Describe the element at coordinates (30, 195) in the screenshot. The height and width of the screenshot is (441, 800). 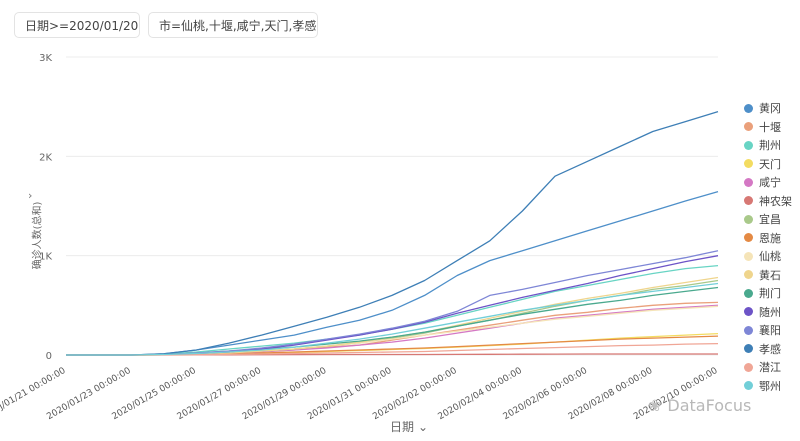
I see `chevron-right-icon: ›` at that location.